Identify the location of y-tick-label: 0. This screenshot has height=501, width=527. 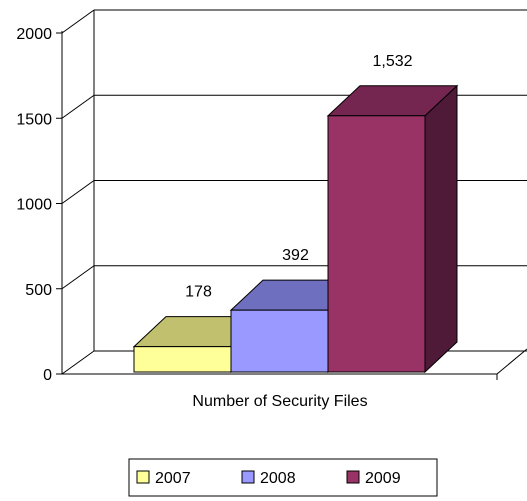
(47, 375).